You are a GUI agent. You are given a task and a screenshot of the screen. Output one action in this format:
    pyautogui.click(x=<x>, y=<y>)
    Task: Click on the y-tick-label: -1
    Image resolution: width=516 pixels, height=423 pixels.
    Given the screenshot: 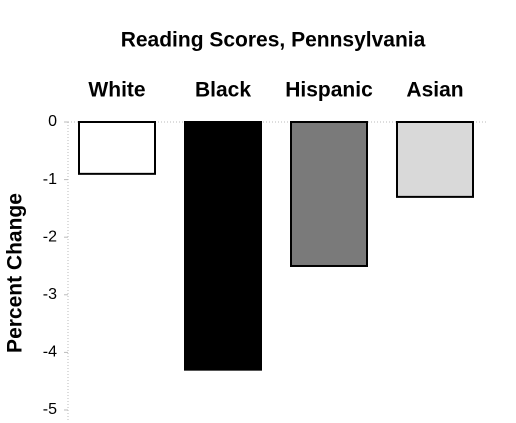 What is the action you would take?
    pyautogui.click(x=50, y=179)
    